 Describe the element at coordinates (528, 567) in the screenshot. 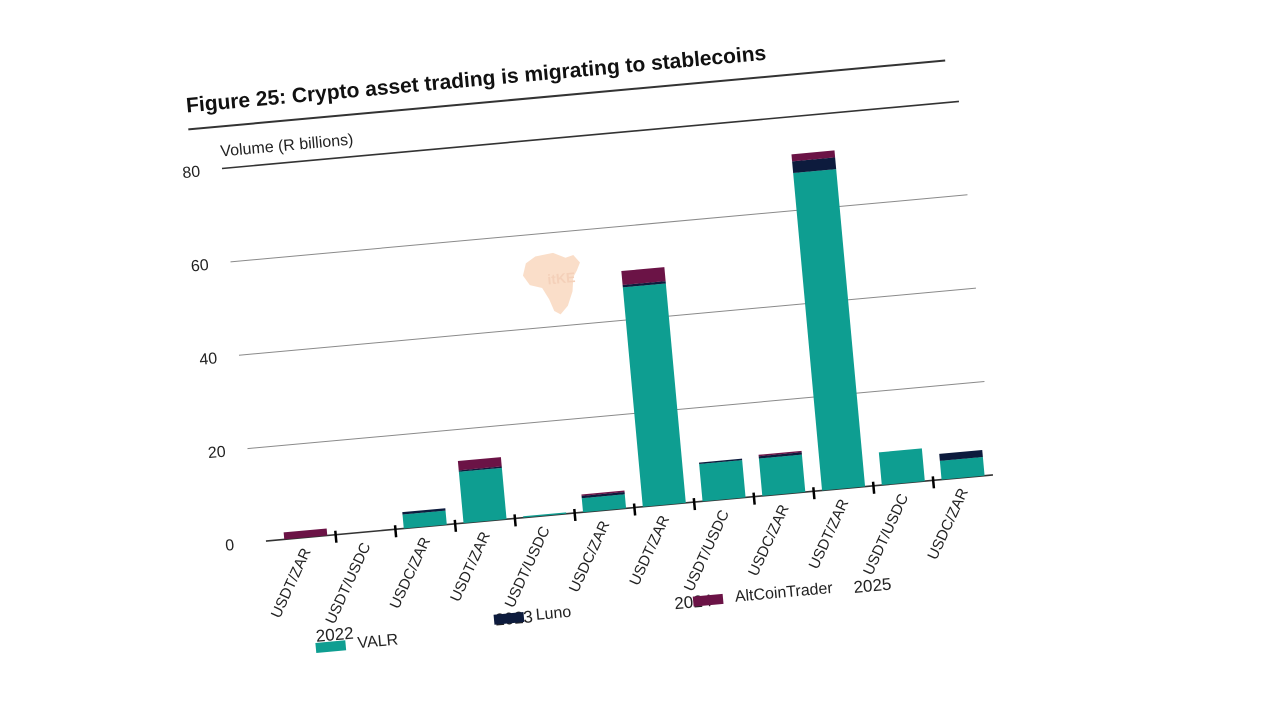

I see `x-tick-label-2023-usdt-usdc: USDT/USDC` at that location.